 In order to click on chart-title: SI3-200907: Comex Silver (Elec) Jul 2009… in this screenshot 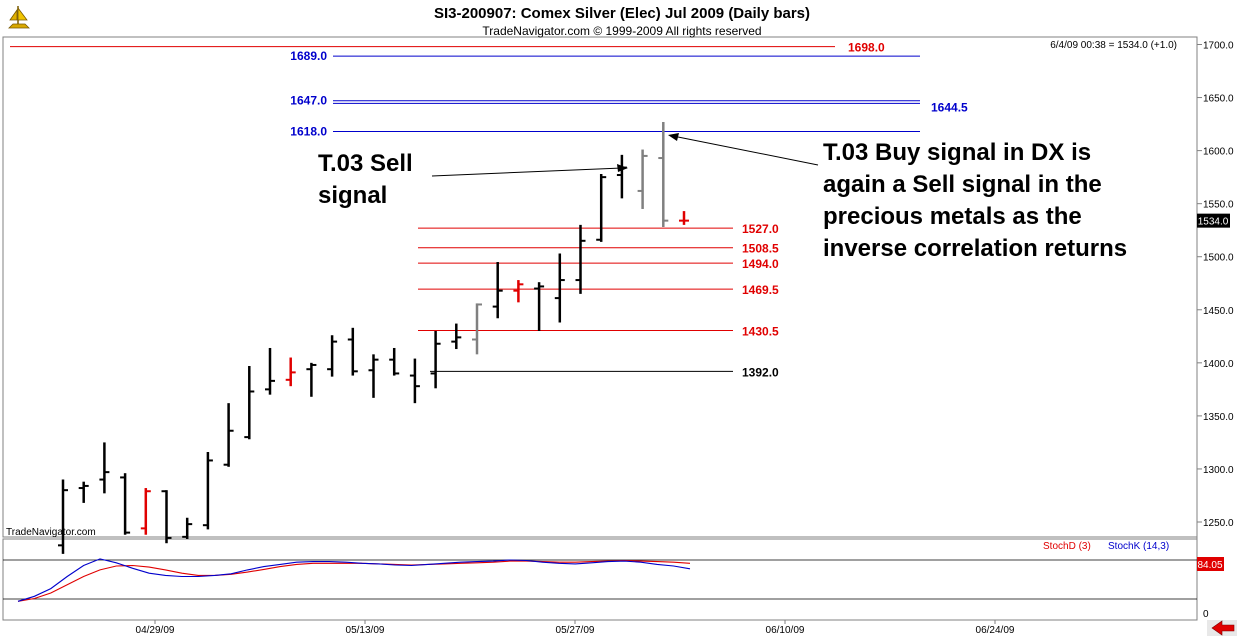, I will do `click(622, 13)`.